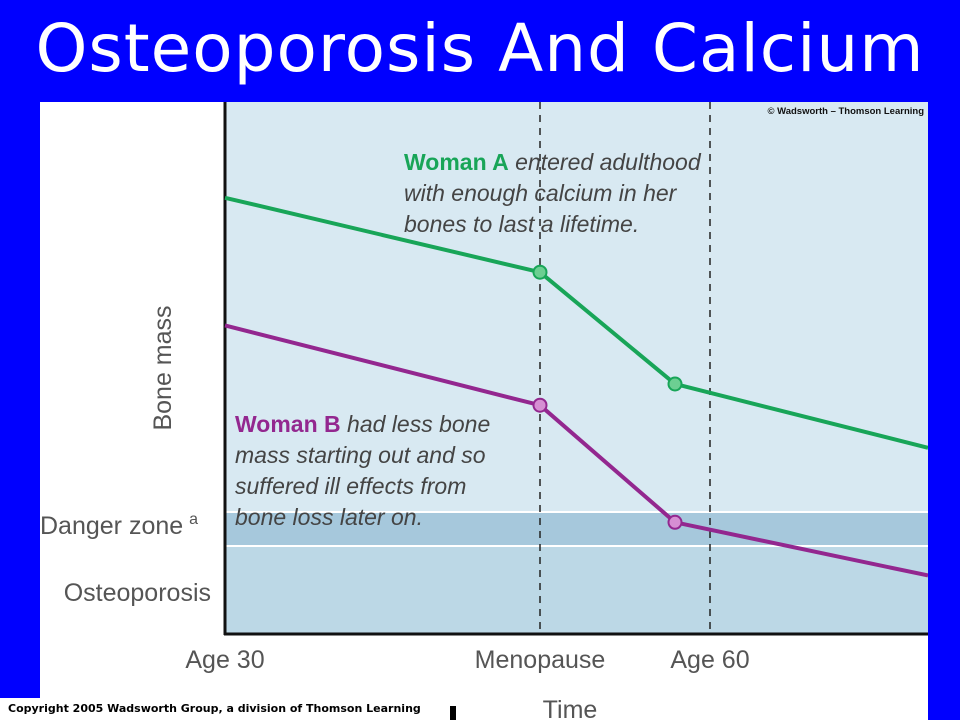 The height and width of the screenshot is (720, 960). I want to click on osteoporosis-zone-label: Osteoporosis, so click(137, 593).